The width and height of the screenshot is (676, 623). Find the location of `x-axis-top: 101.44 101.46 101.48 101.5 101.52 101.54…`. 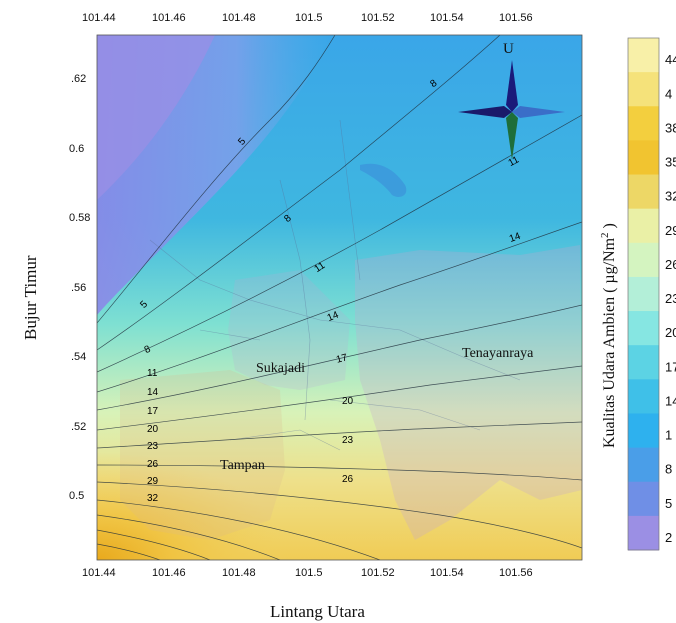

x-axis-top: 101.44 101.46 101.48 101.5 101.52 101.54… is located at coordinates (307, 18).